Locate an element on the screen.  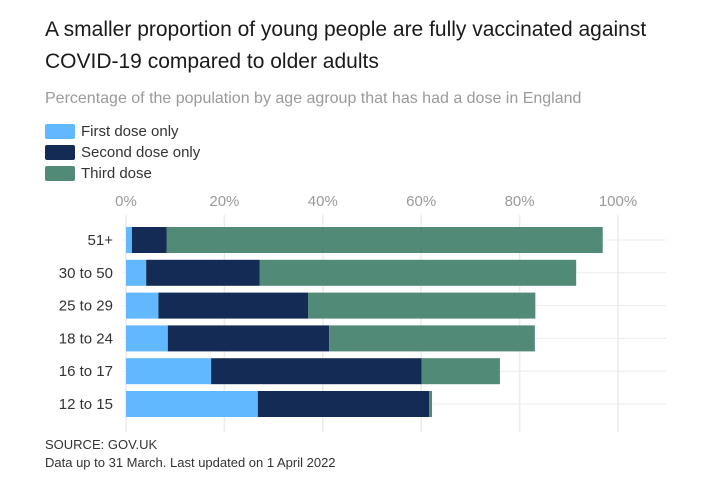
source-text: SOURCE: GOV.UK is located at coordinates (101, 444).